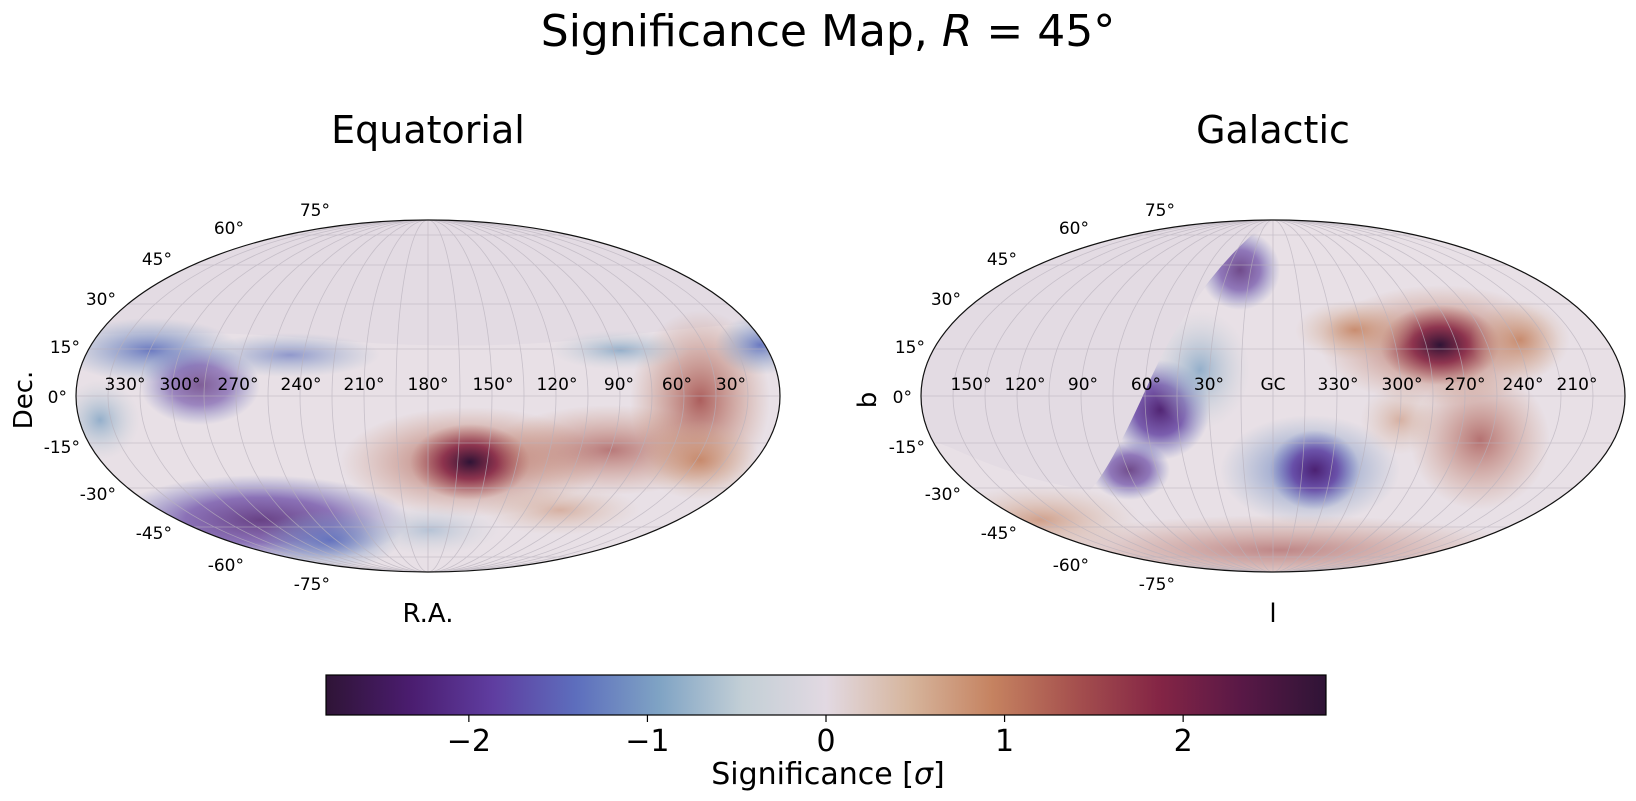  What do you see at coordinates (1272, 385) in the screenshot?
I see `lon-tick: GC` at bounding box center [1272, 385].